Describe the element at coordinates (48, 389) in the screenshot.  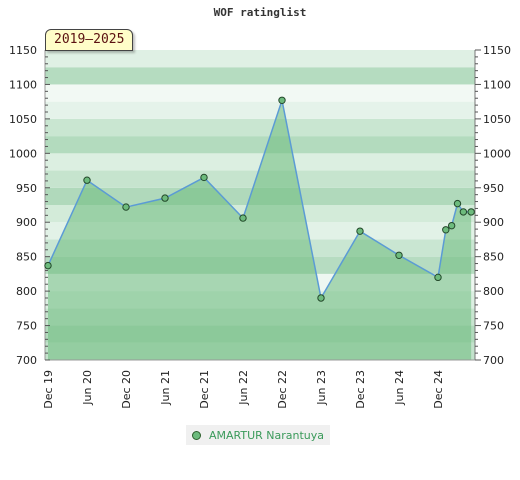
I see `x-tick-label: Dec 19` at that location.